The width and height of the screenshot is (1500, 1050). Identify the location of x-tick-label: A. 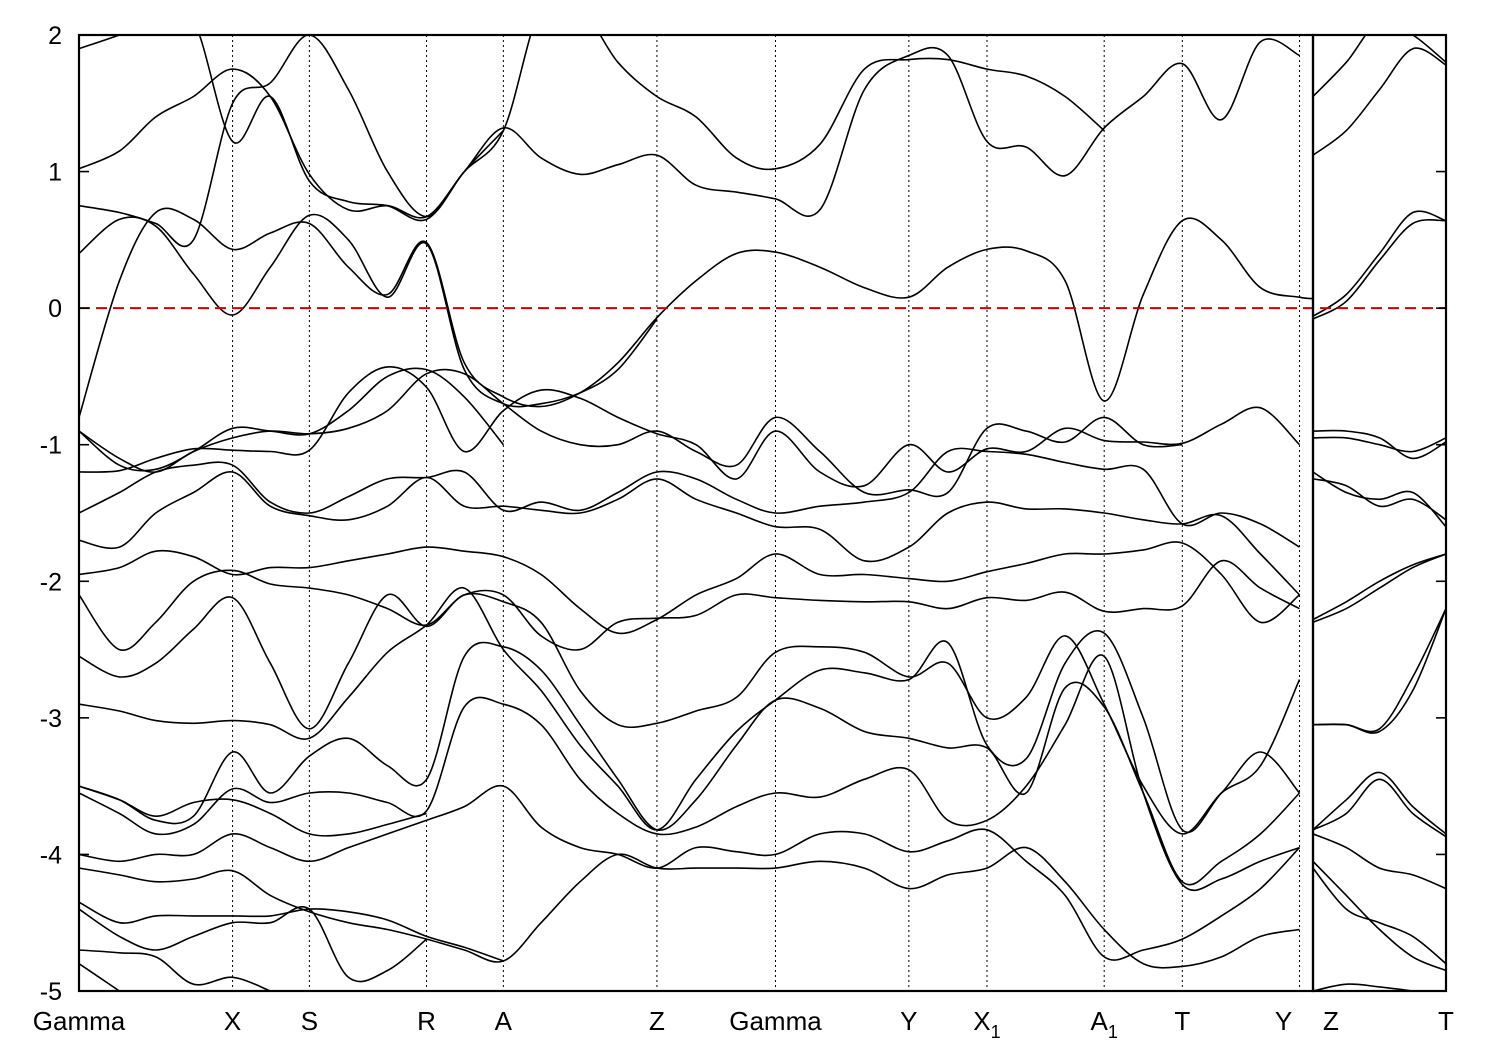
(504, 1021).